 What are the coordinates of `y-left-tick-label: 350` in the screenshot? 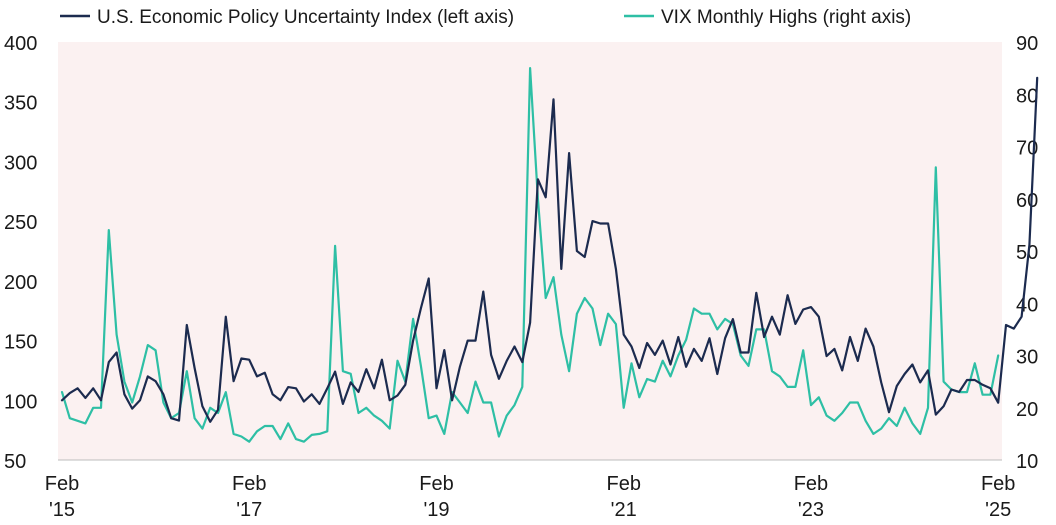 It's located at (20, 104).